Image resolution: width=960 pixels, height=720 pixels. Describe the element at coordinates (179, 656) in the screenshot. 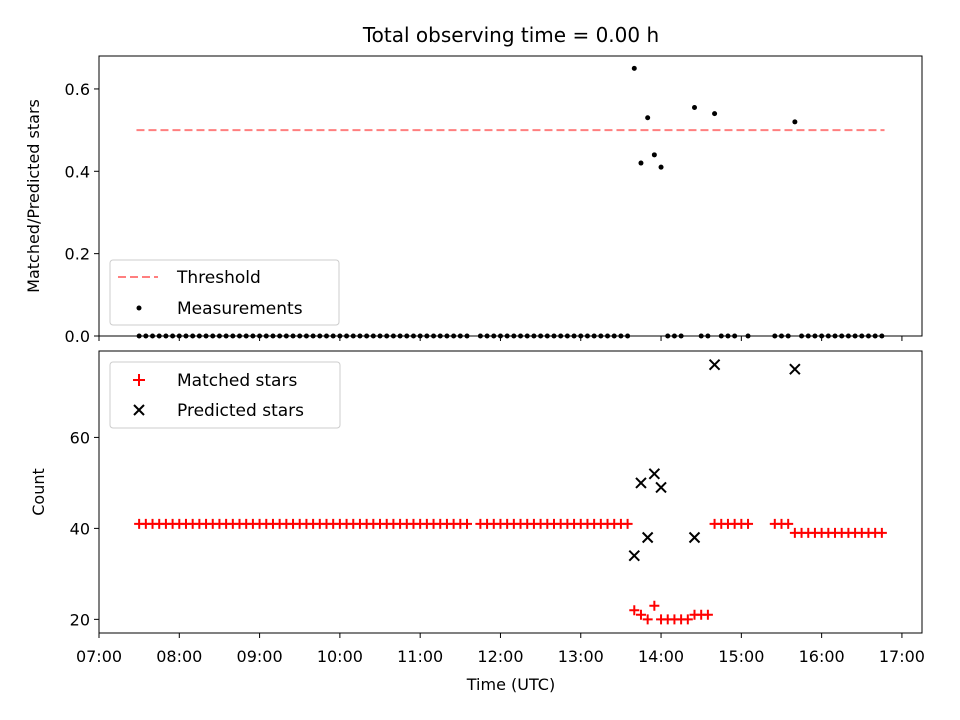

I see `x-tick-label: 08:00` at that location.